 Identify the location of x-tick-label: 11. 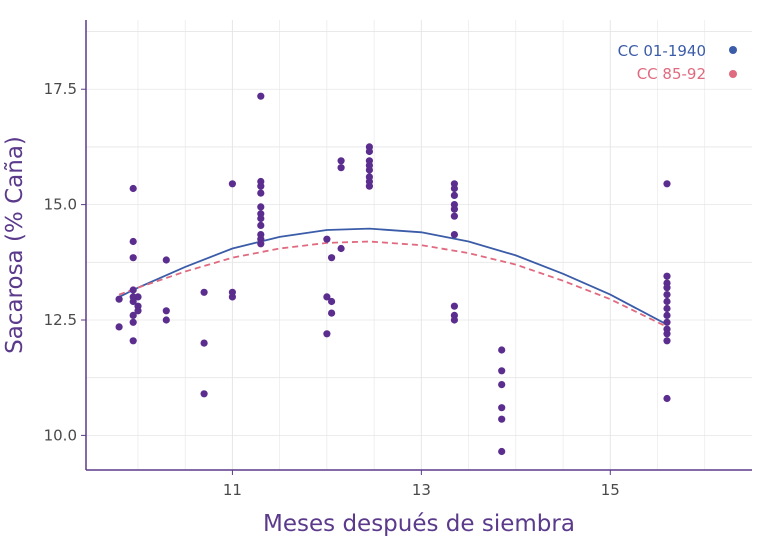
(232, 490).